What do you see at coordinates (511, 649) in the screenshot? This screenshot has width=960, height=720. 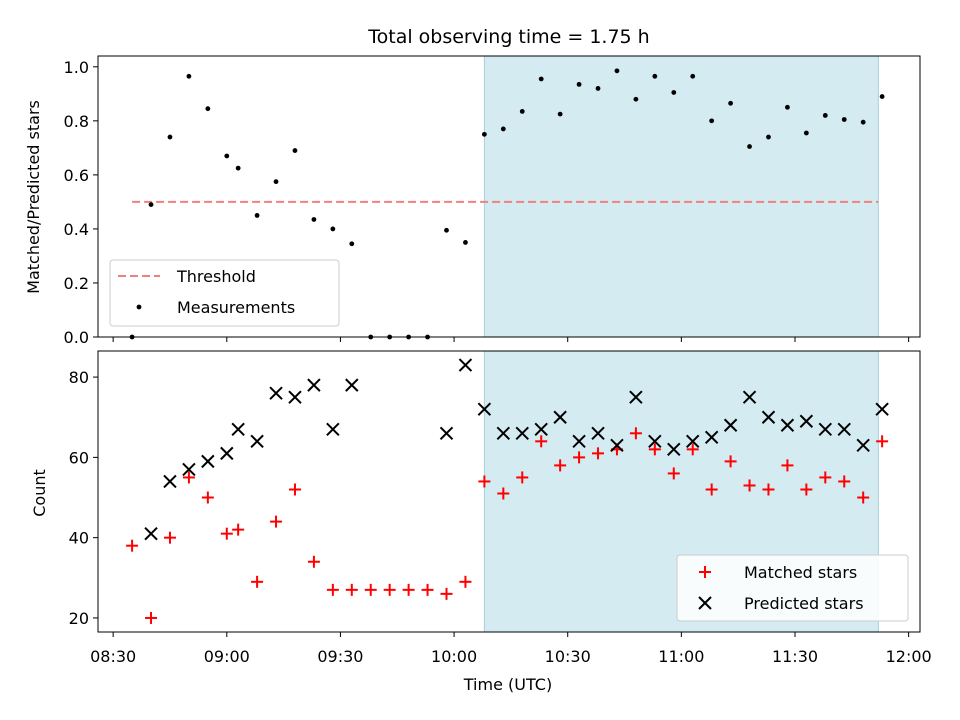 I see `bottom-x-ticks: 08:30 09:00 09:30 10:00 10:30 11:00 11:30 12:00` at bounding box center [511, 649].